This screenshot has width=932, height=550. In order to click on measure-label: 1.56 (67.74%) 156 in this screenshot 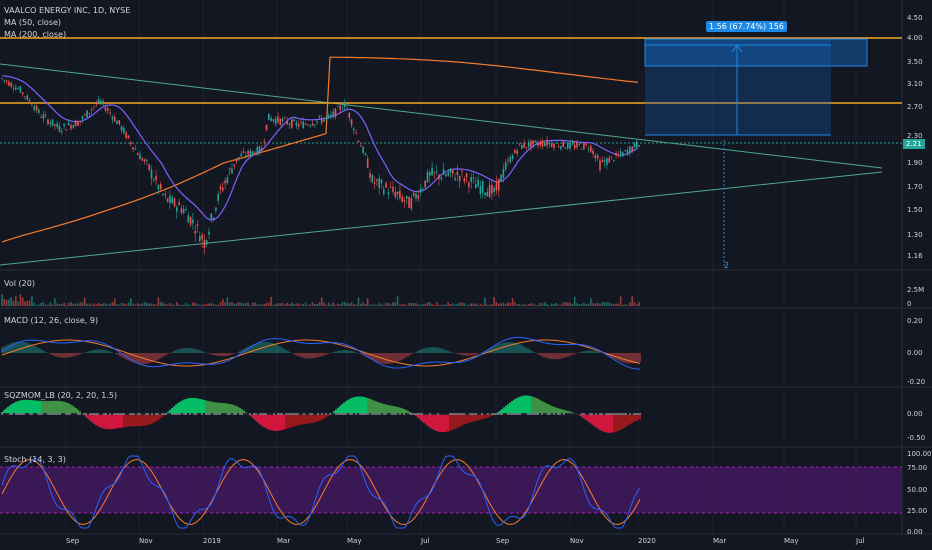, I will do `click(746, 26)`.